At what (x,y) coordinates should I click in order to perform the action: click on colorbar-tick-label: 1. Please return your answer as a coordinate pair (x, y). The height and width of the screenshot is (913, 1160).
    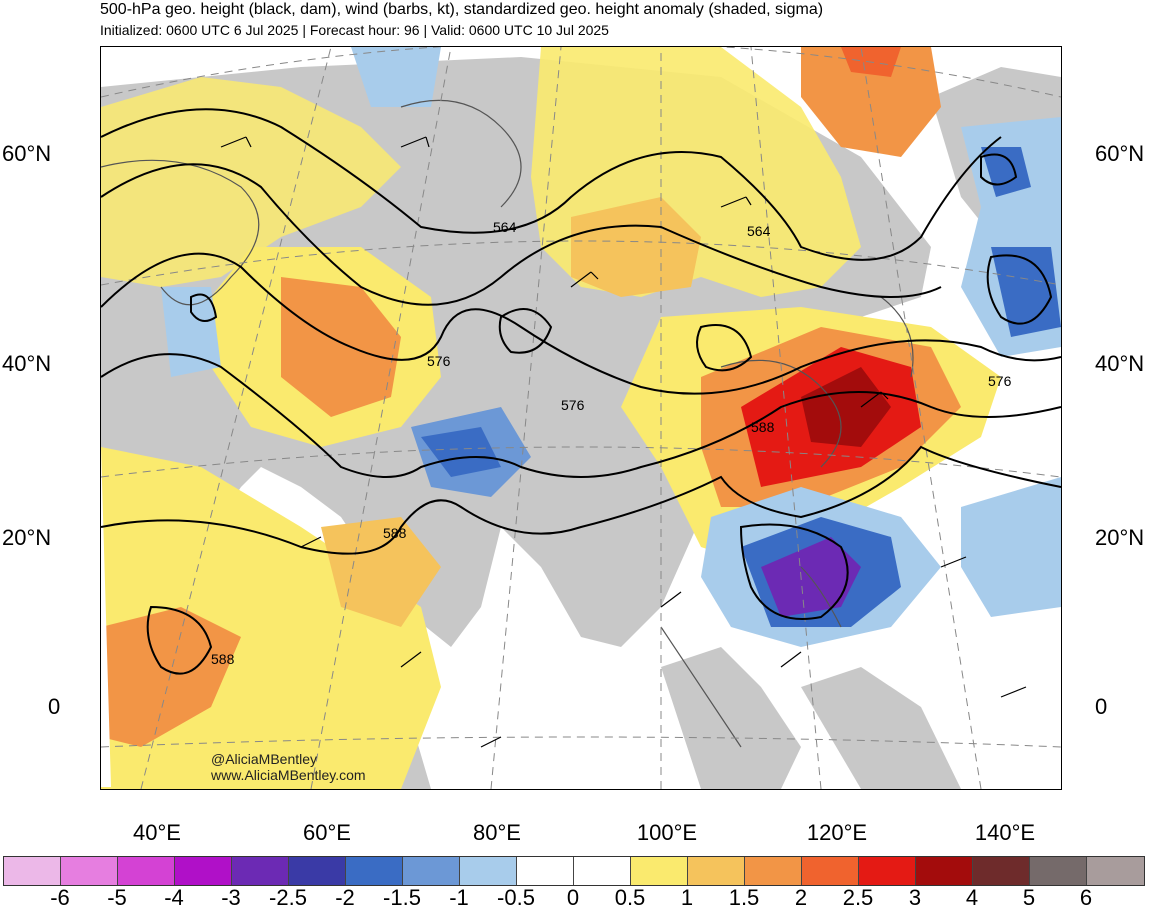
    Looking at the image, I should click on (687, 897).